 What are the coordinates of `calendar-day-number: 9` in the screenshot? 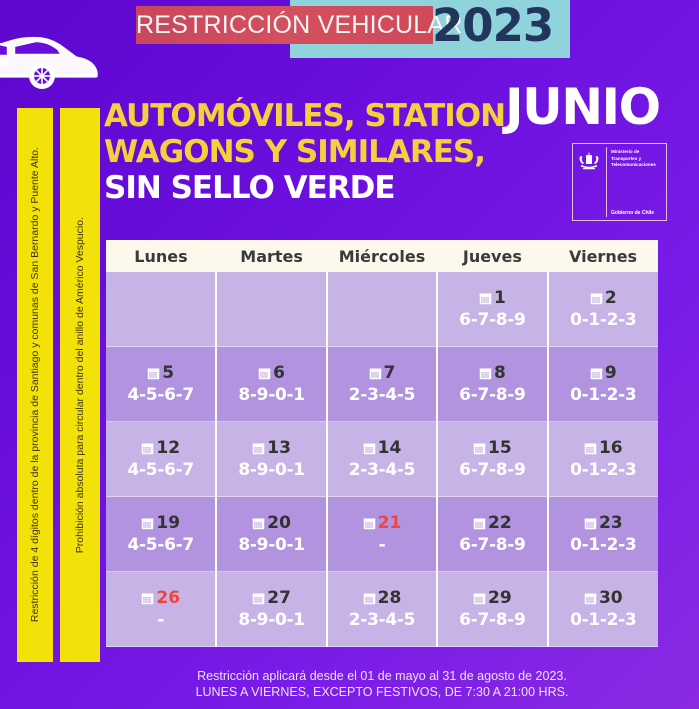 It's located at (610, 372).